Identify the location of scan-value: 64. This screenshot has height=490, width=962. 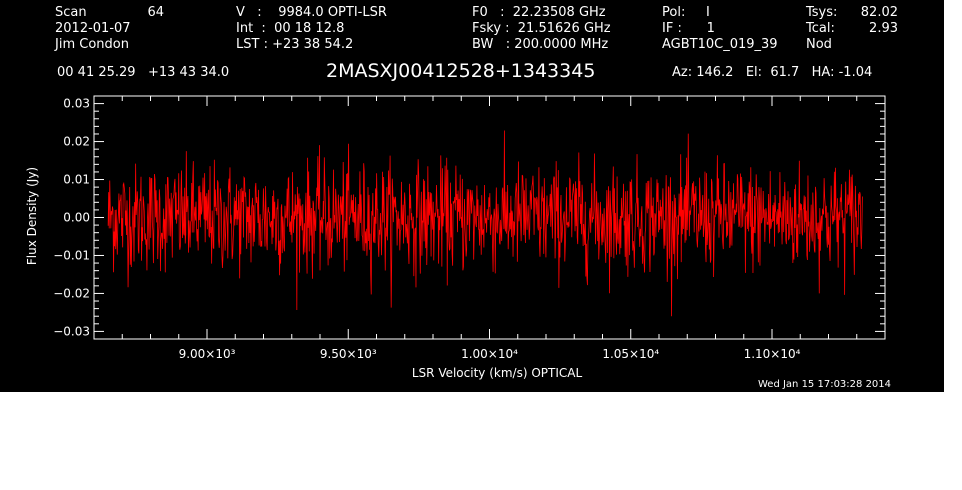
(155, 12).